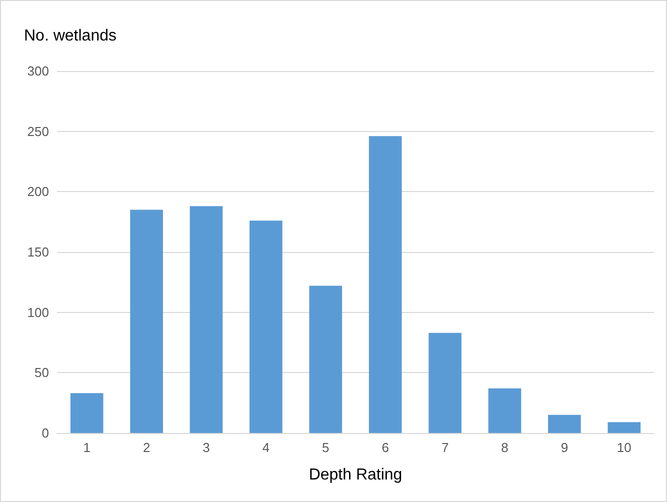 Image resolution: width=667 pixels, height=502 pixels. Describe the element at coordinates (146, 447) in the screenshot. I see `x-tick-label: 2` at that location.